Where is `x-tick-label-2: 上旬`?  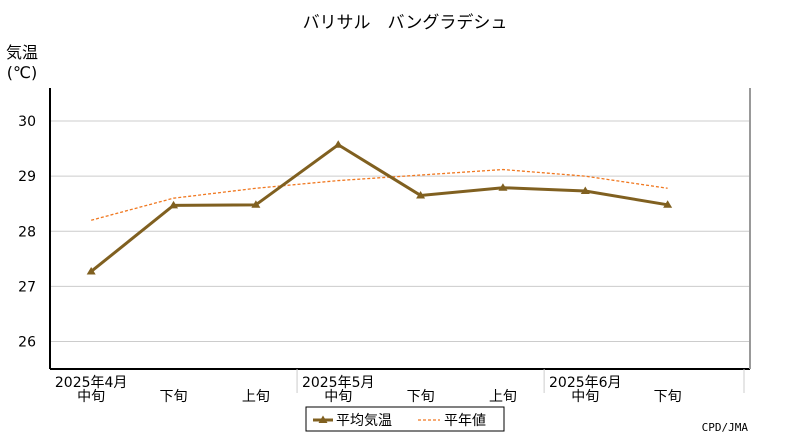
x-tick-label-2: 上旬 is located at coordinates (256, 397).